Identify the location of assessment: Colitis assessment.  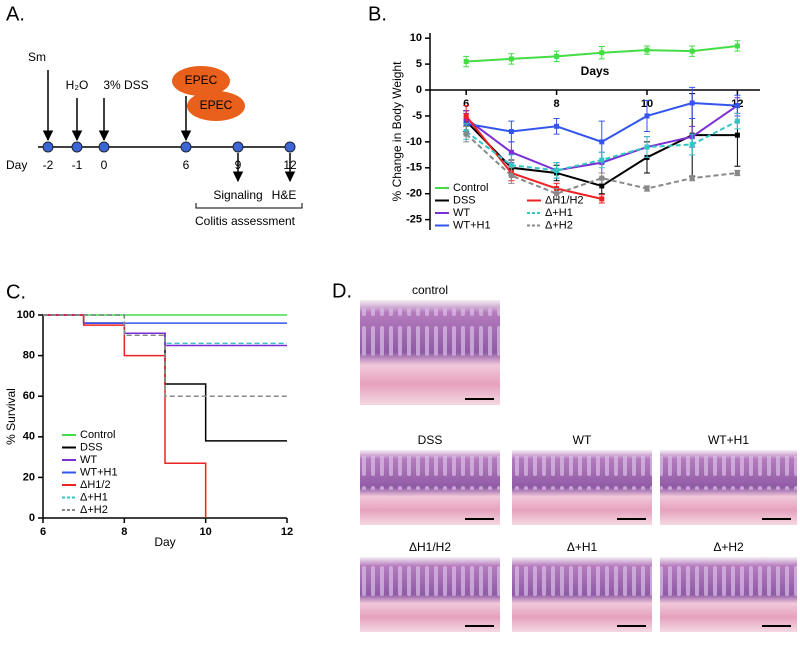
(245, 221).